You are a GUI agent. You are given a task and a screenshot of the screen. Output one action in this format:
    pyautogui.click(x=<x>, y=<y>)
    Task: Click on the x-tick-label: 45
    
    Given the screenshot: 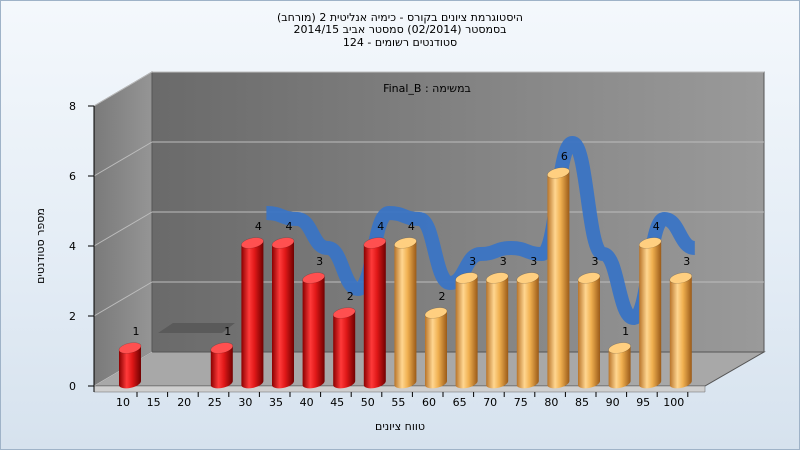 What is the action you would take?
    pyautogui.click(x=337, y=402)
    